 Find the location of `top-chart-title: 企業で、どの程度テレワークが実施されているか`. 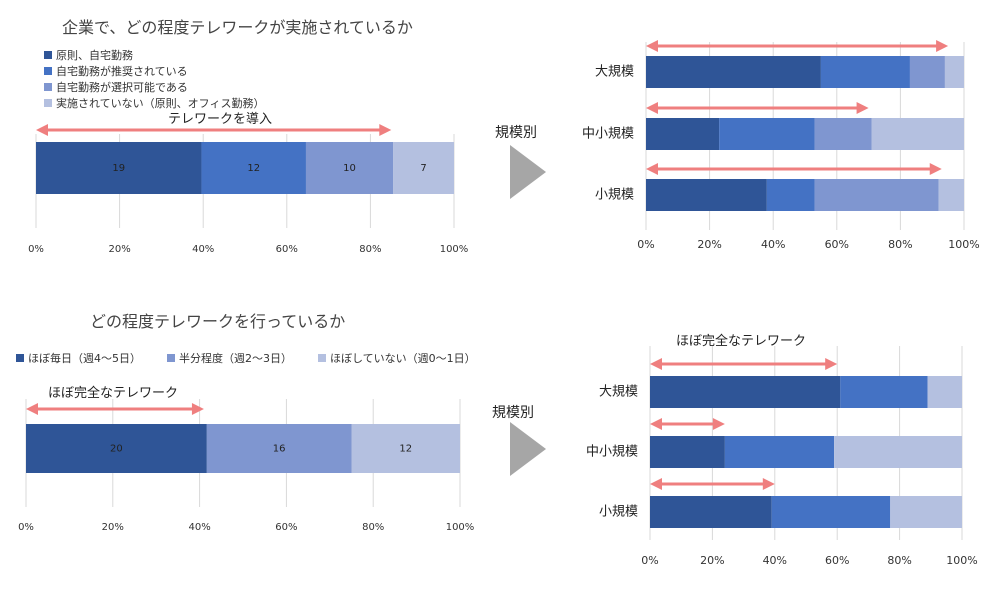

top-chart-title: 企業で、どの程度テレワークが実施されているか is located at coordinates (237, 27).